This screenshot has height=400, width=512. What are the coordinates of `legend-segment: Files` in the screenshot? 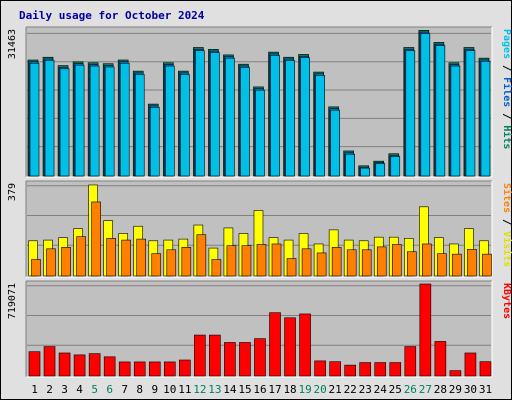 It's located at (506, 92).